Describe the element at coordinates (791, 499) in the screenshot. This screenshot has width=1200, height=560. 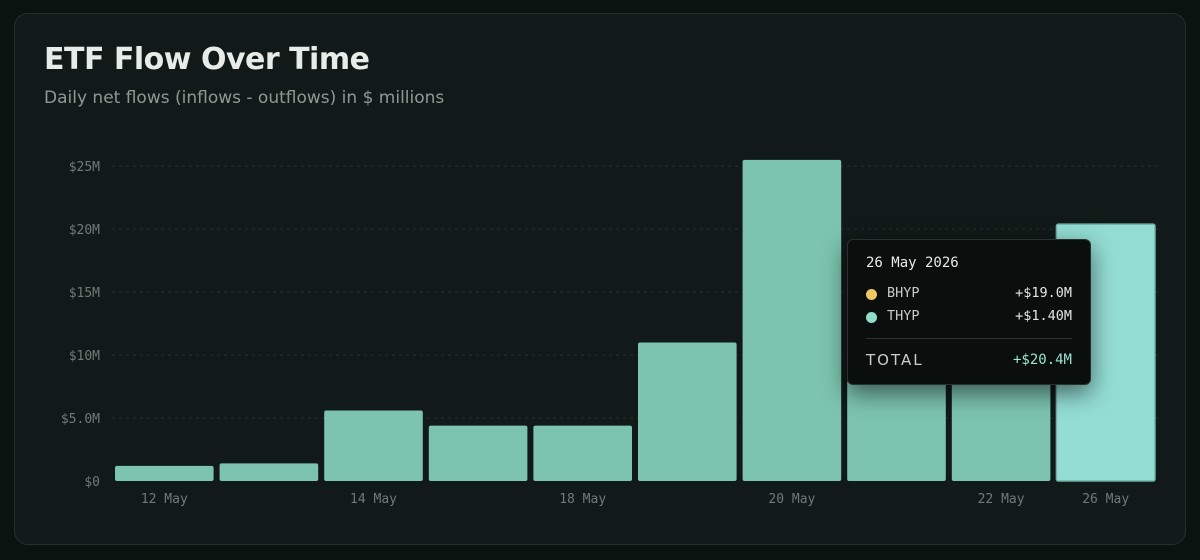
I see `x-tick-label: 20 May` at that location.